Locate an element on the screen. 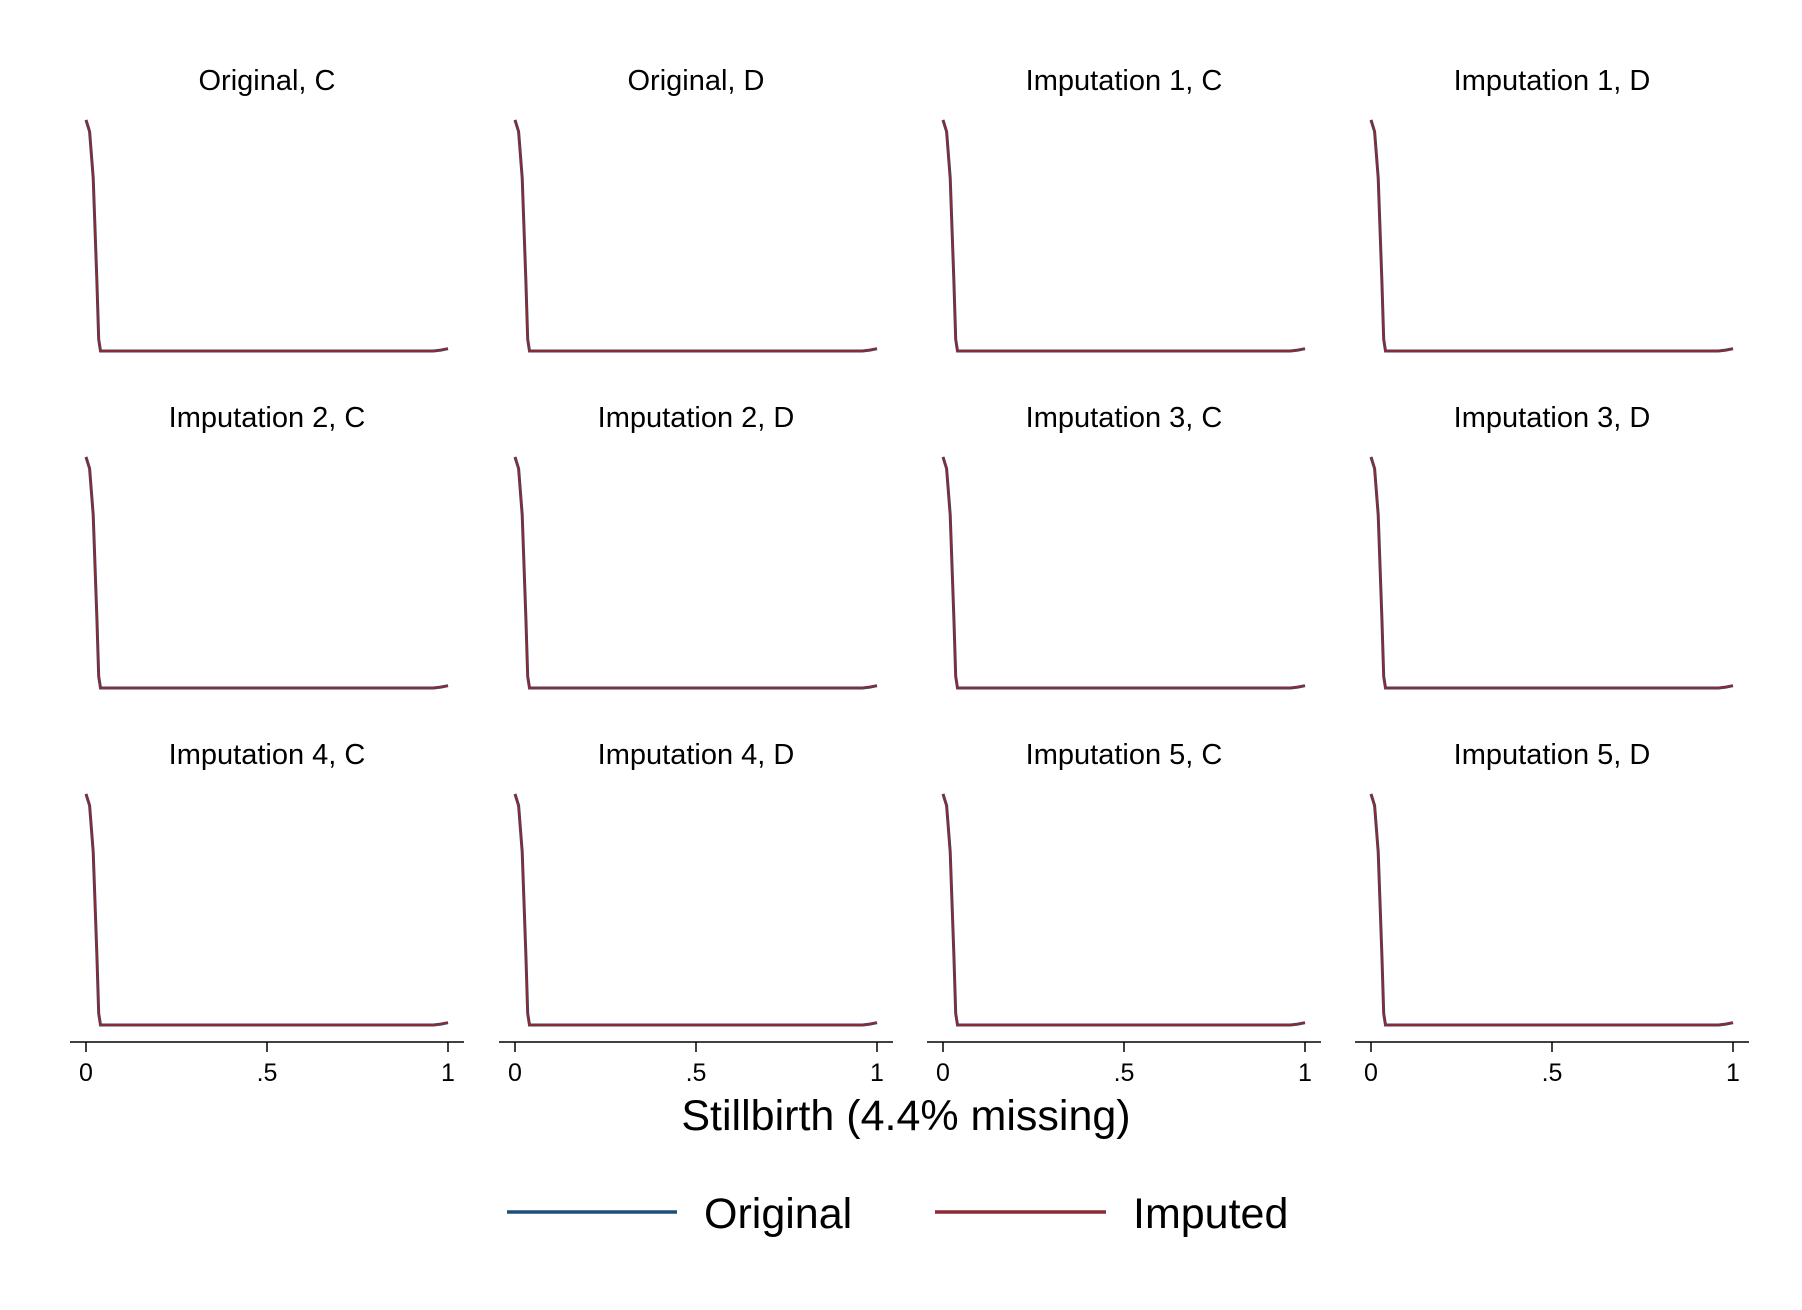 This screenshot has height=1310, width=1802. legend: Original Imputed is located at coordinates (897, 1214).